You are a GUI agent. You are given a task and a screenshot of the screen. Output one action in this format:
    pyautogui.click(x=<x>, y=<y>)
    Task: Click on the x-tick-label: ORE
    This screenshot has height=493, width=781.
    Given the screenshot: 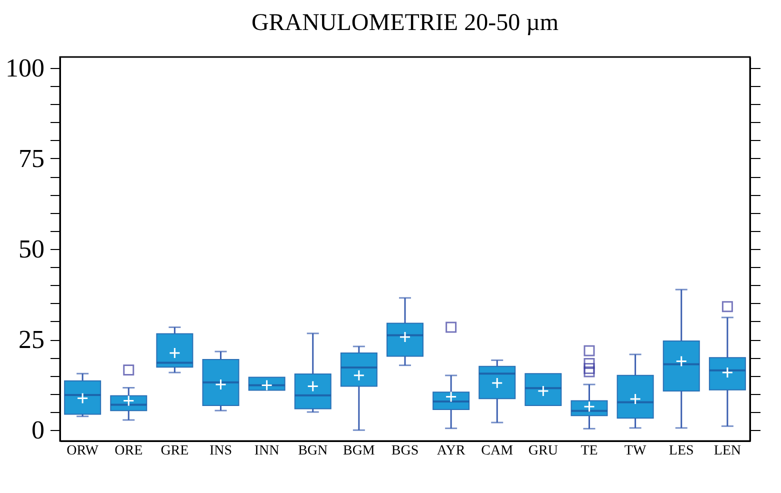 What is the action you would take?
    pyautogui.click(x=128, y=451)
    